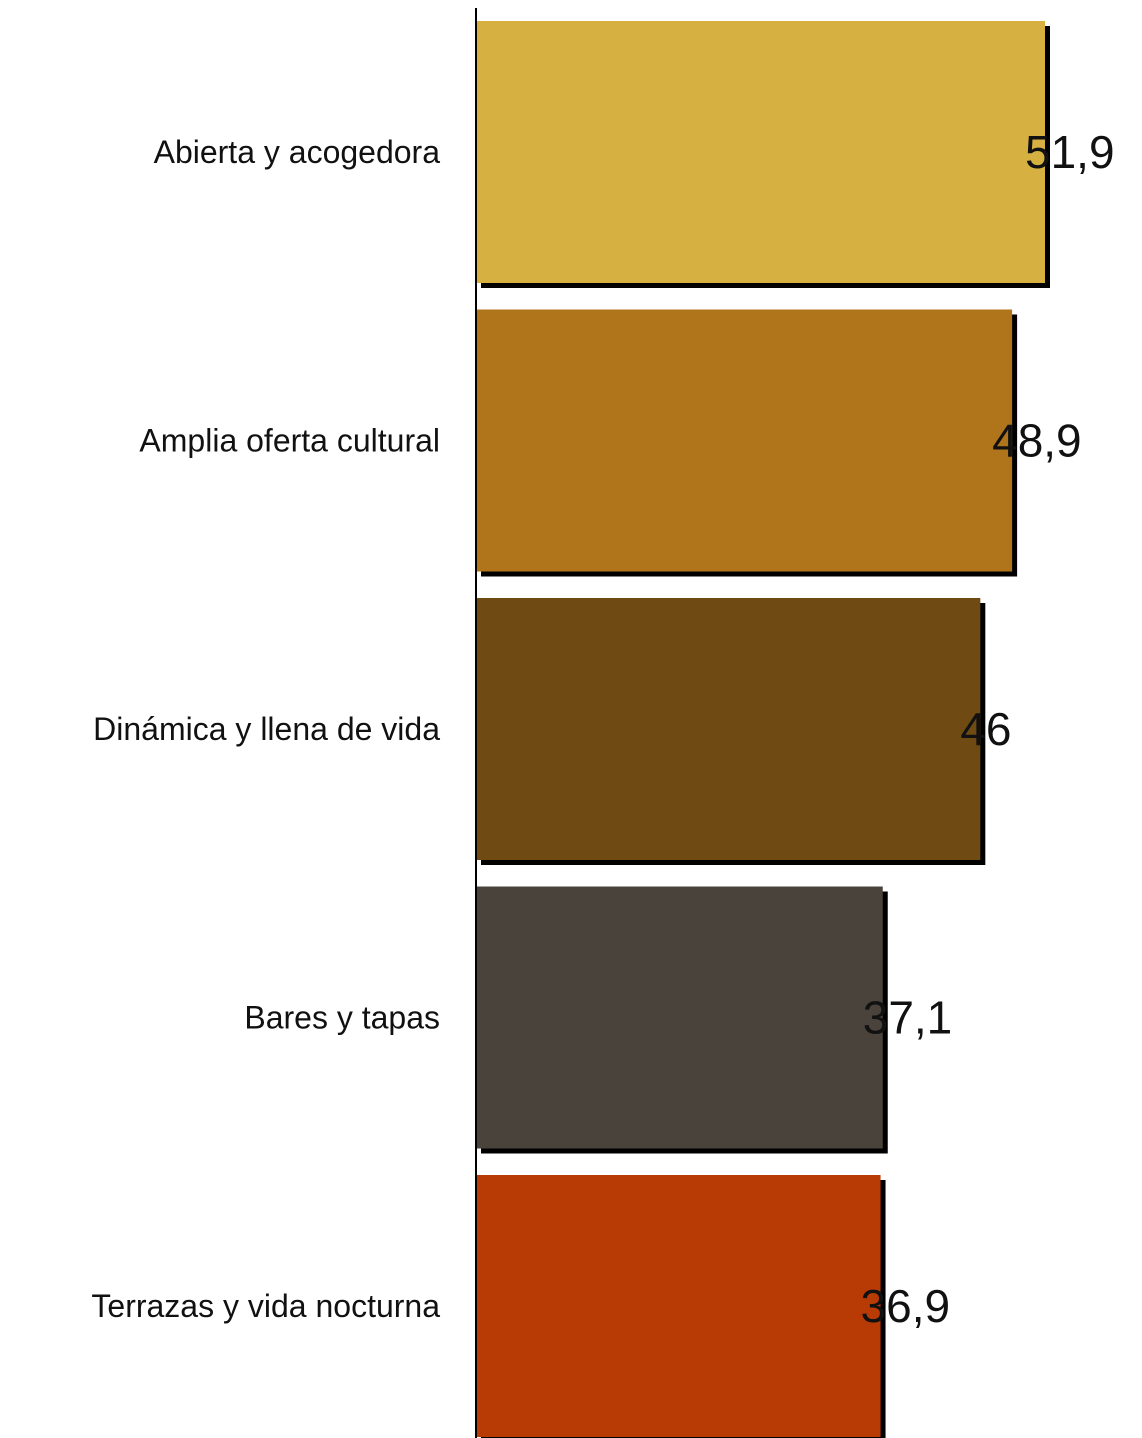 The height and width of the screenshot is (1438, 1142). What do you see at coordinates (289, 441) in the screenshot?
I see `category-label: Amplia oferta cultural` at bounding box center [289, 441].